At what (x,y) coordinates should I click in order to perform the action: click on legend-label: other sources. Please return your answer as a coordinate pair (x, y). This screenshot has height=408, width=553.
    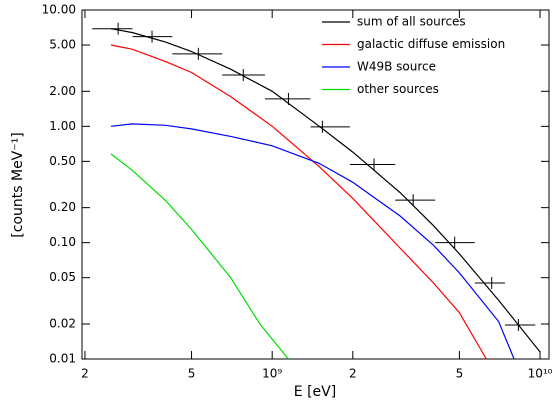
    Looking at the image, I should click on (398, 89).